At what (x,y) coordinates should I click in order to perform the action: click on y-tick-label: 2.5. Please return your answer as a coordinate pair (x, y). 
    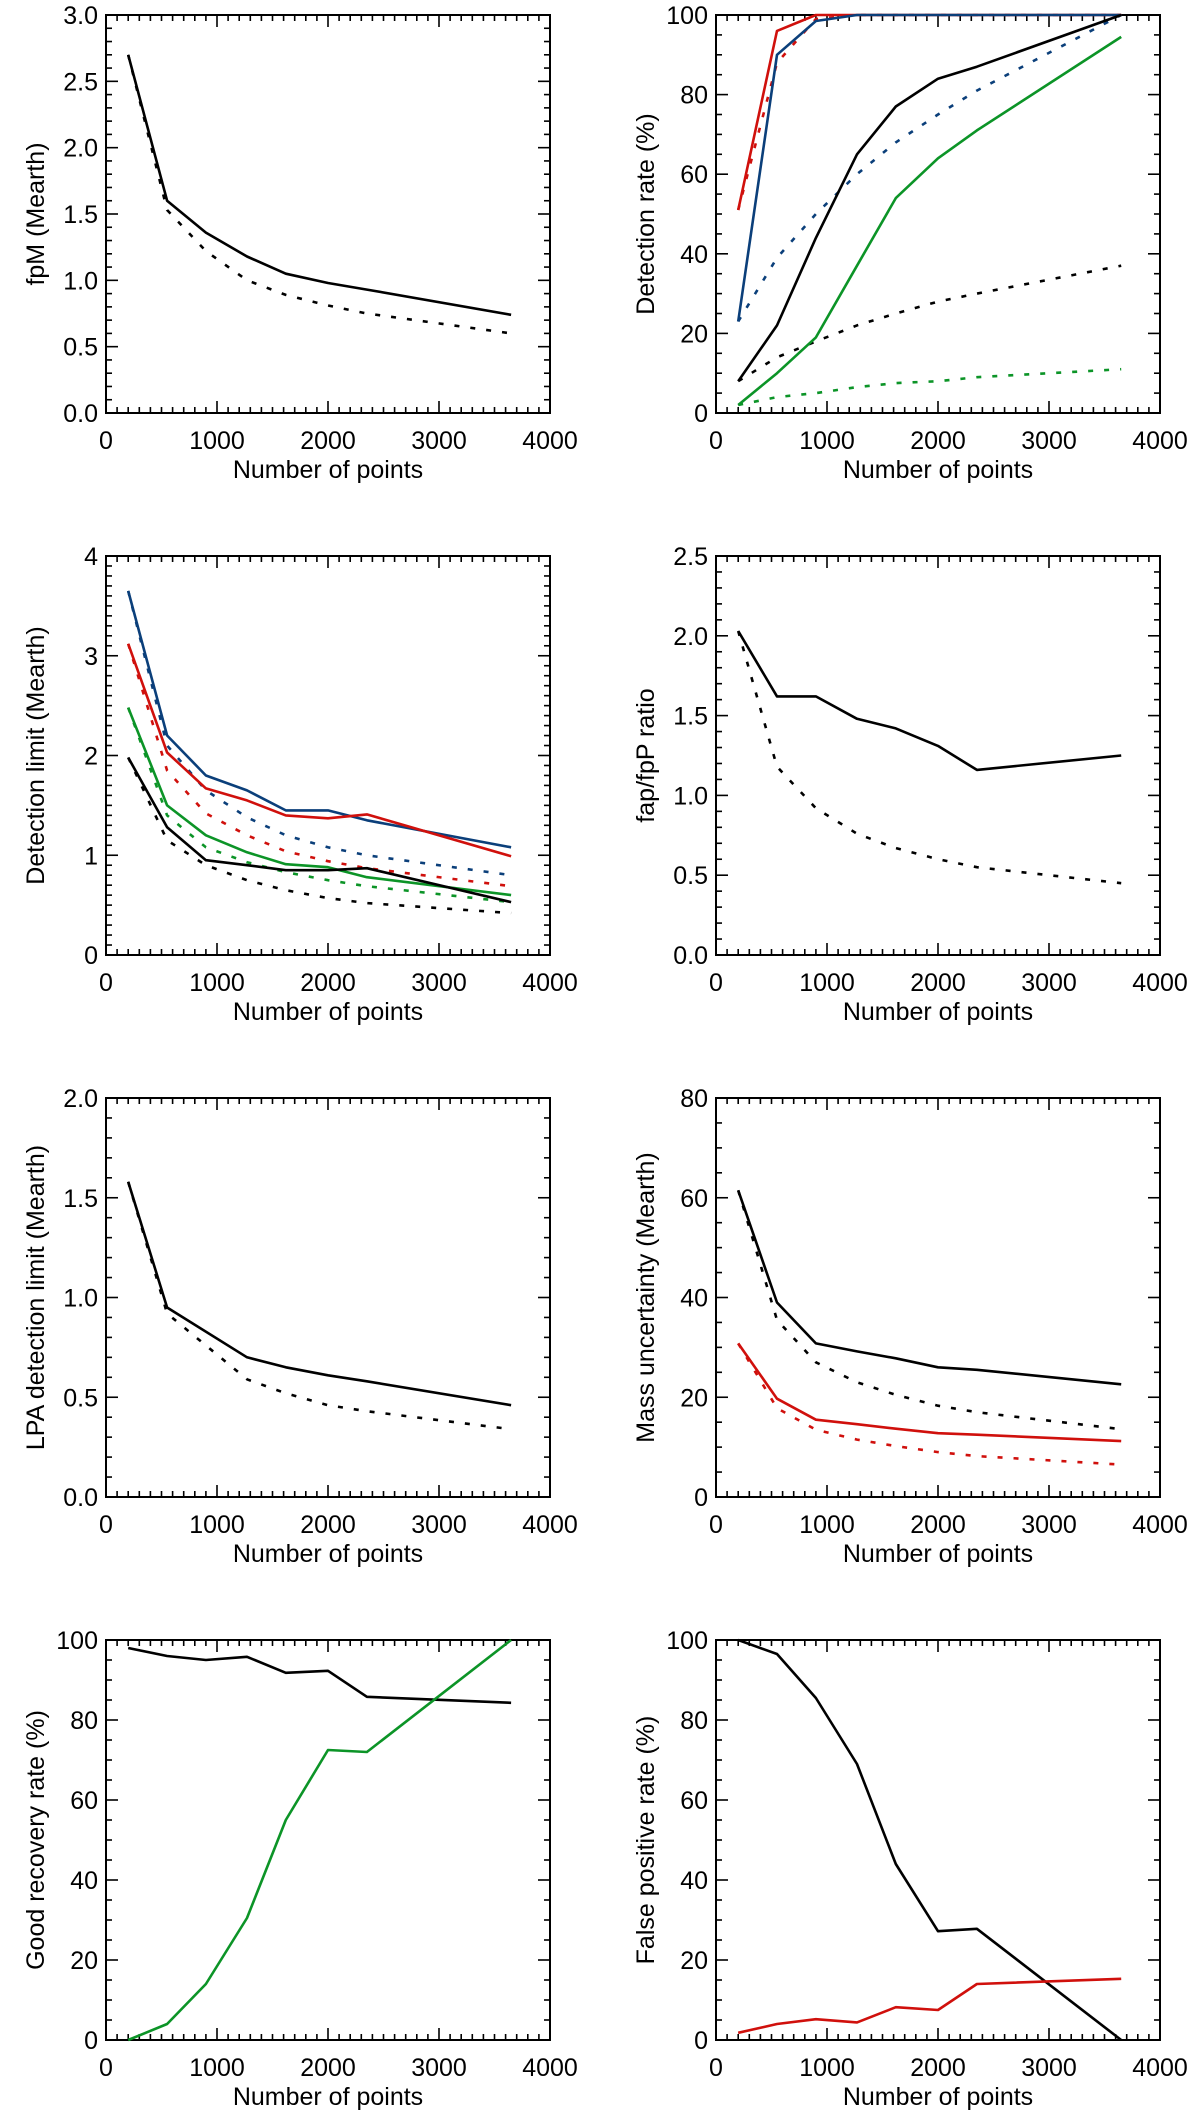
    Looking at the image, I should click on (80, 82).